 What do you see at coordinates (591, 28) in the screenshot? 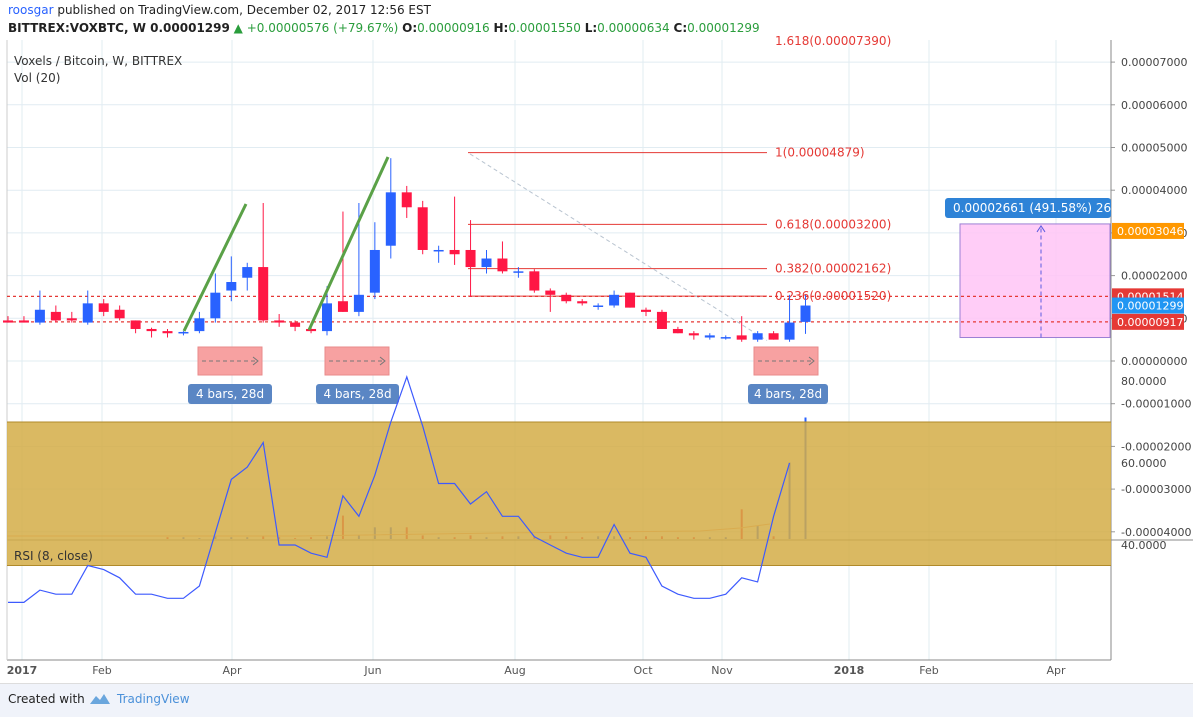
I see `low-label: L:` at bounding box center [591, 28].